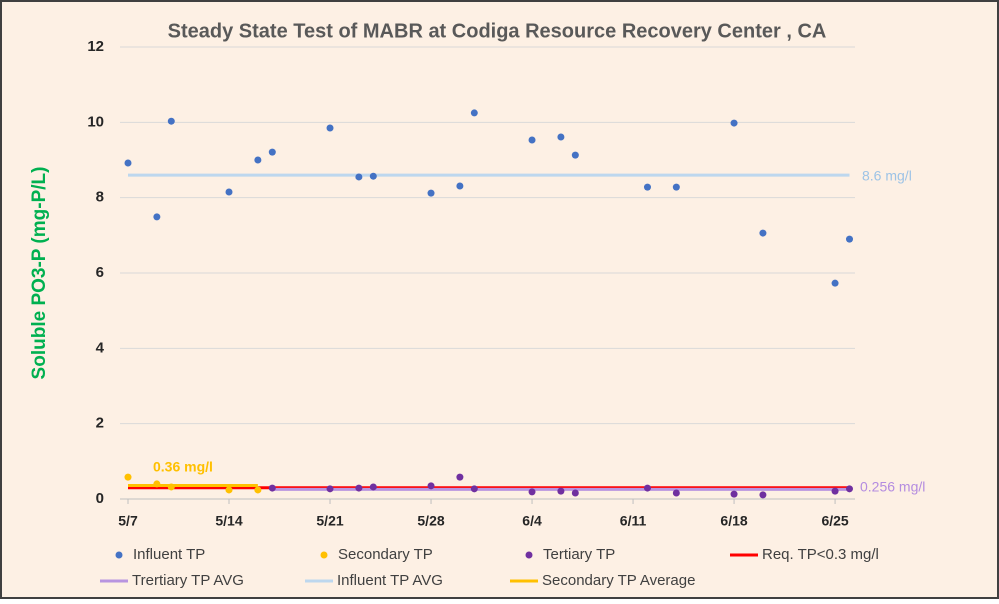 This screenshot has height=604, width=999. What do you see at coordinates (100, 197) in the screenshot?
I see `y-tick-label: 8` at bounding box center [100, 197].